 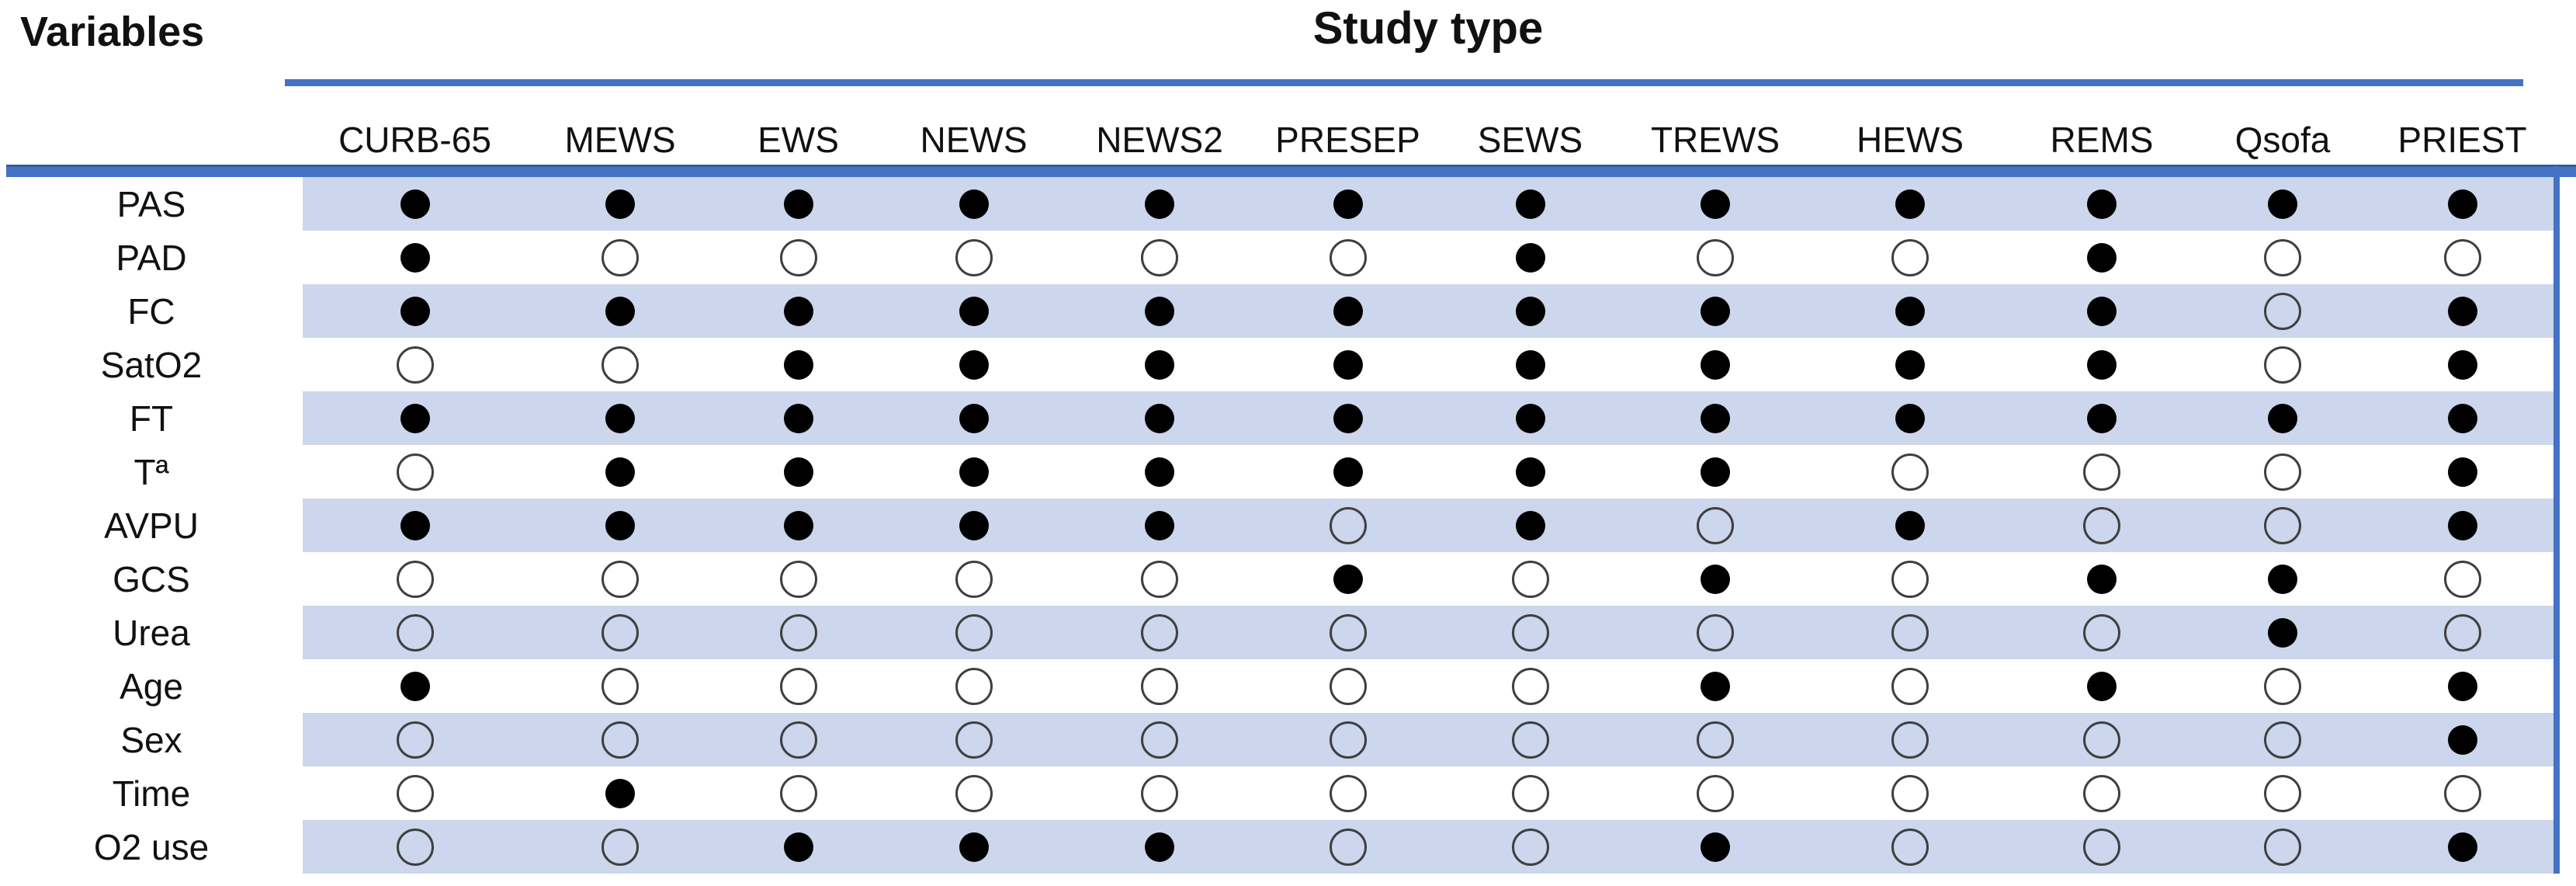 What do you see at coordinates (1291, 171) in the screenshot?
I see `header-divider-line` at bounding box center [1291, 171].